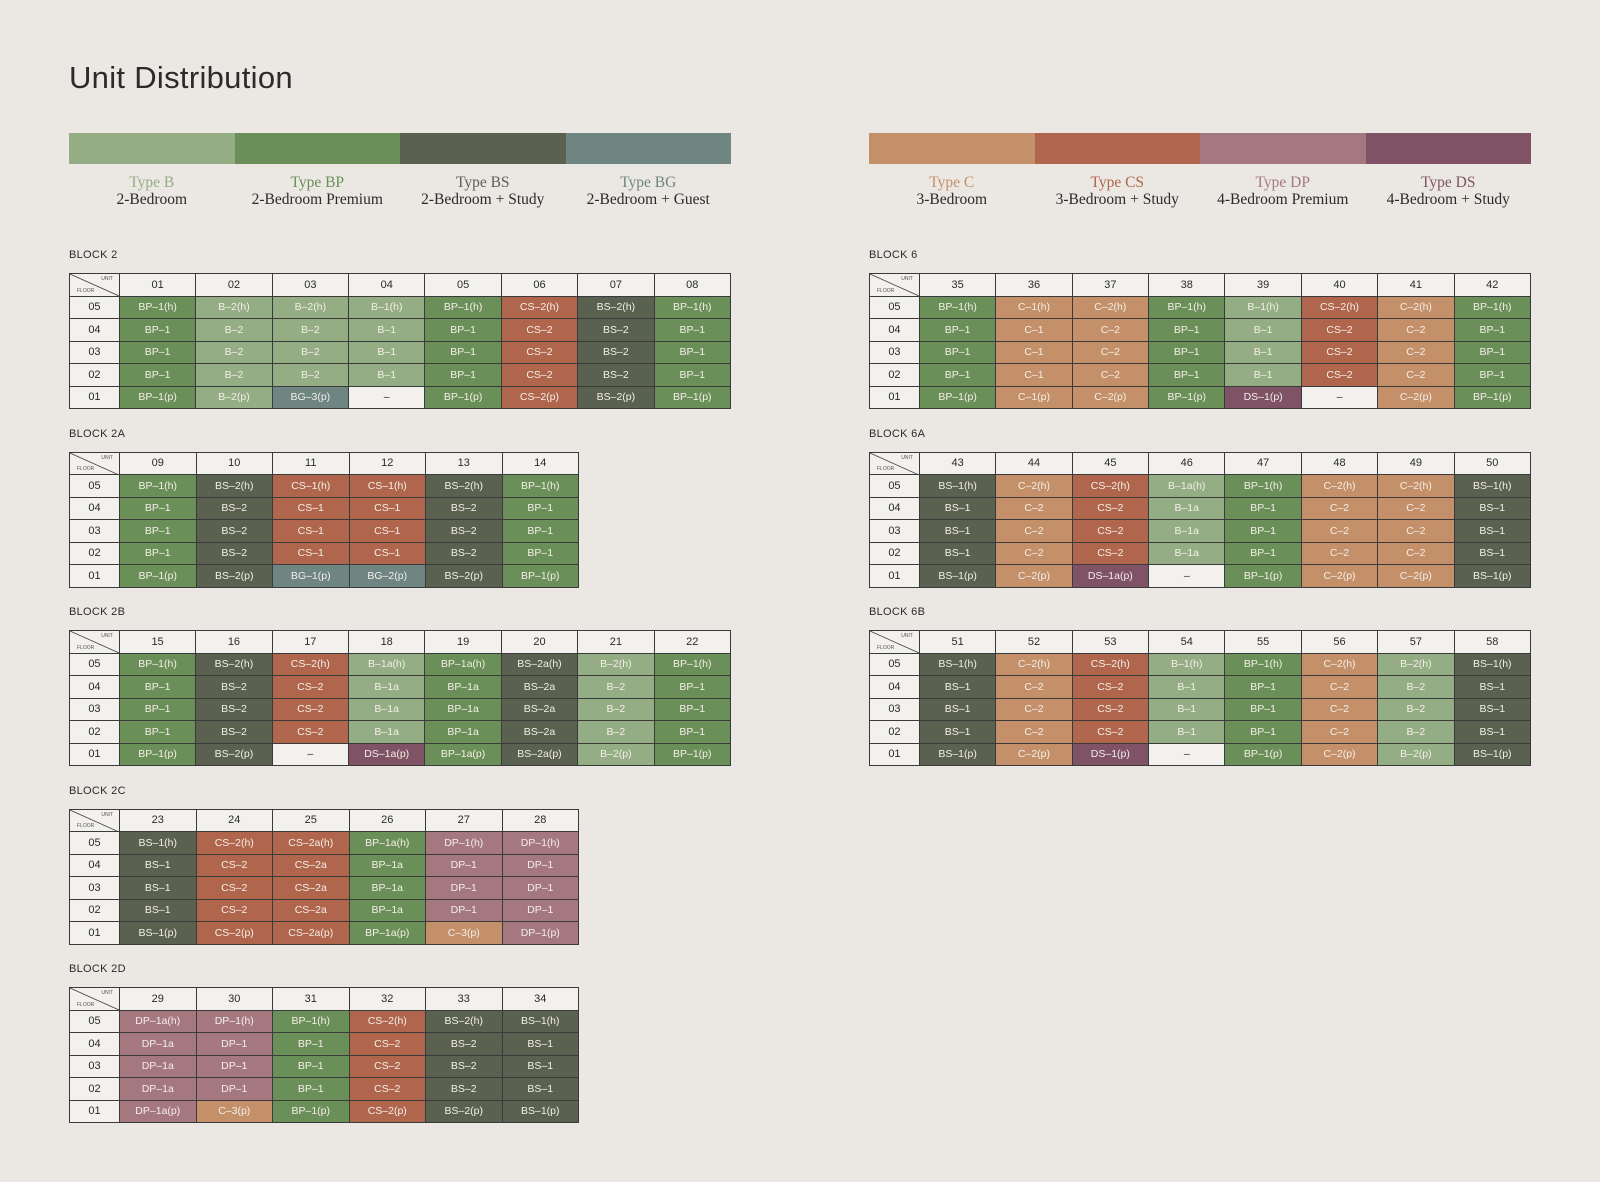  I want to click on unit-cell: C–3(p), so click(464, 933).